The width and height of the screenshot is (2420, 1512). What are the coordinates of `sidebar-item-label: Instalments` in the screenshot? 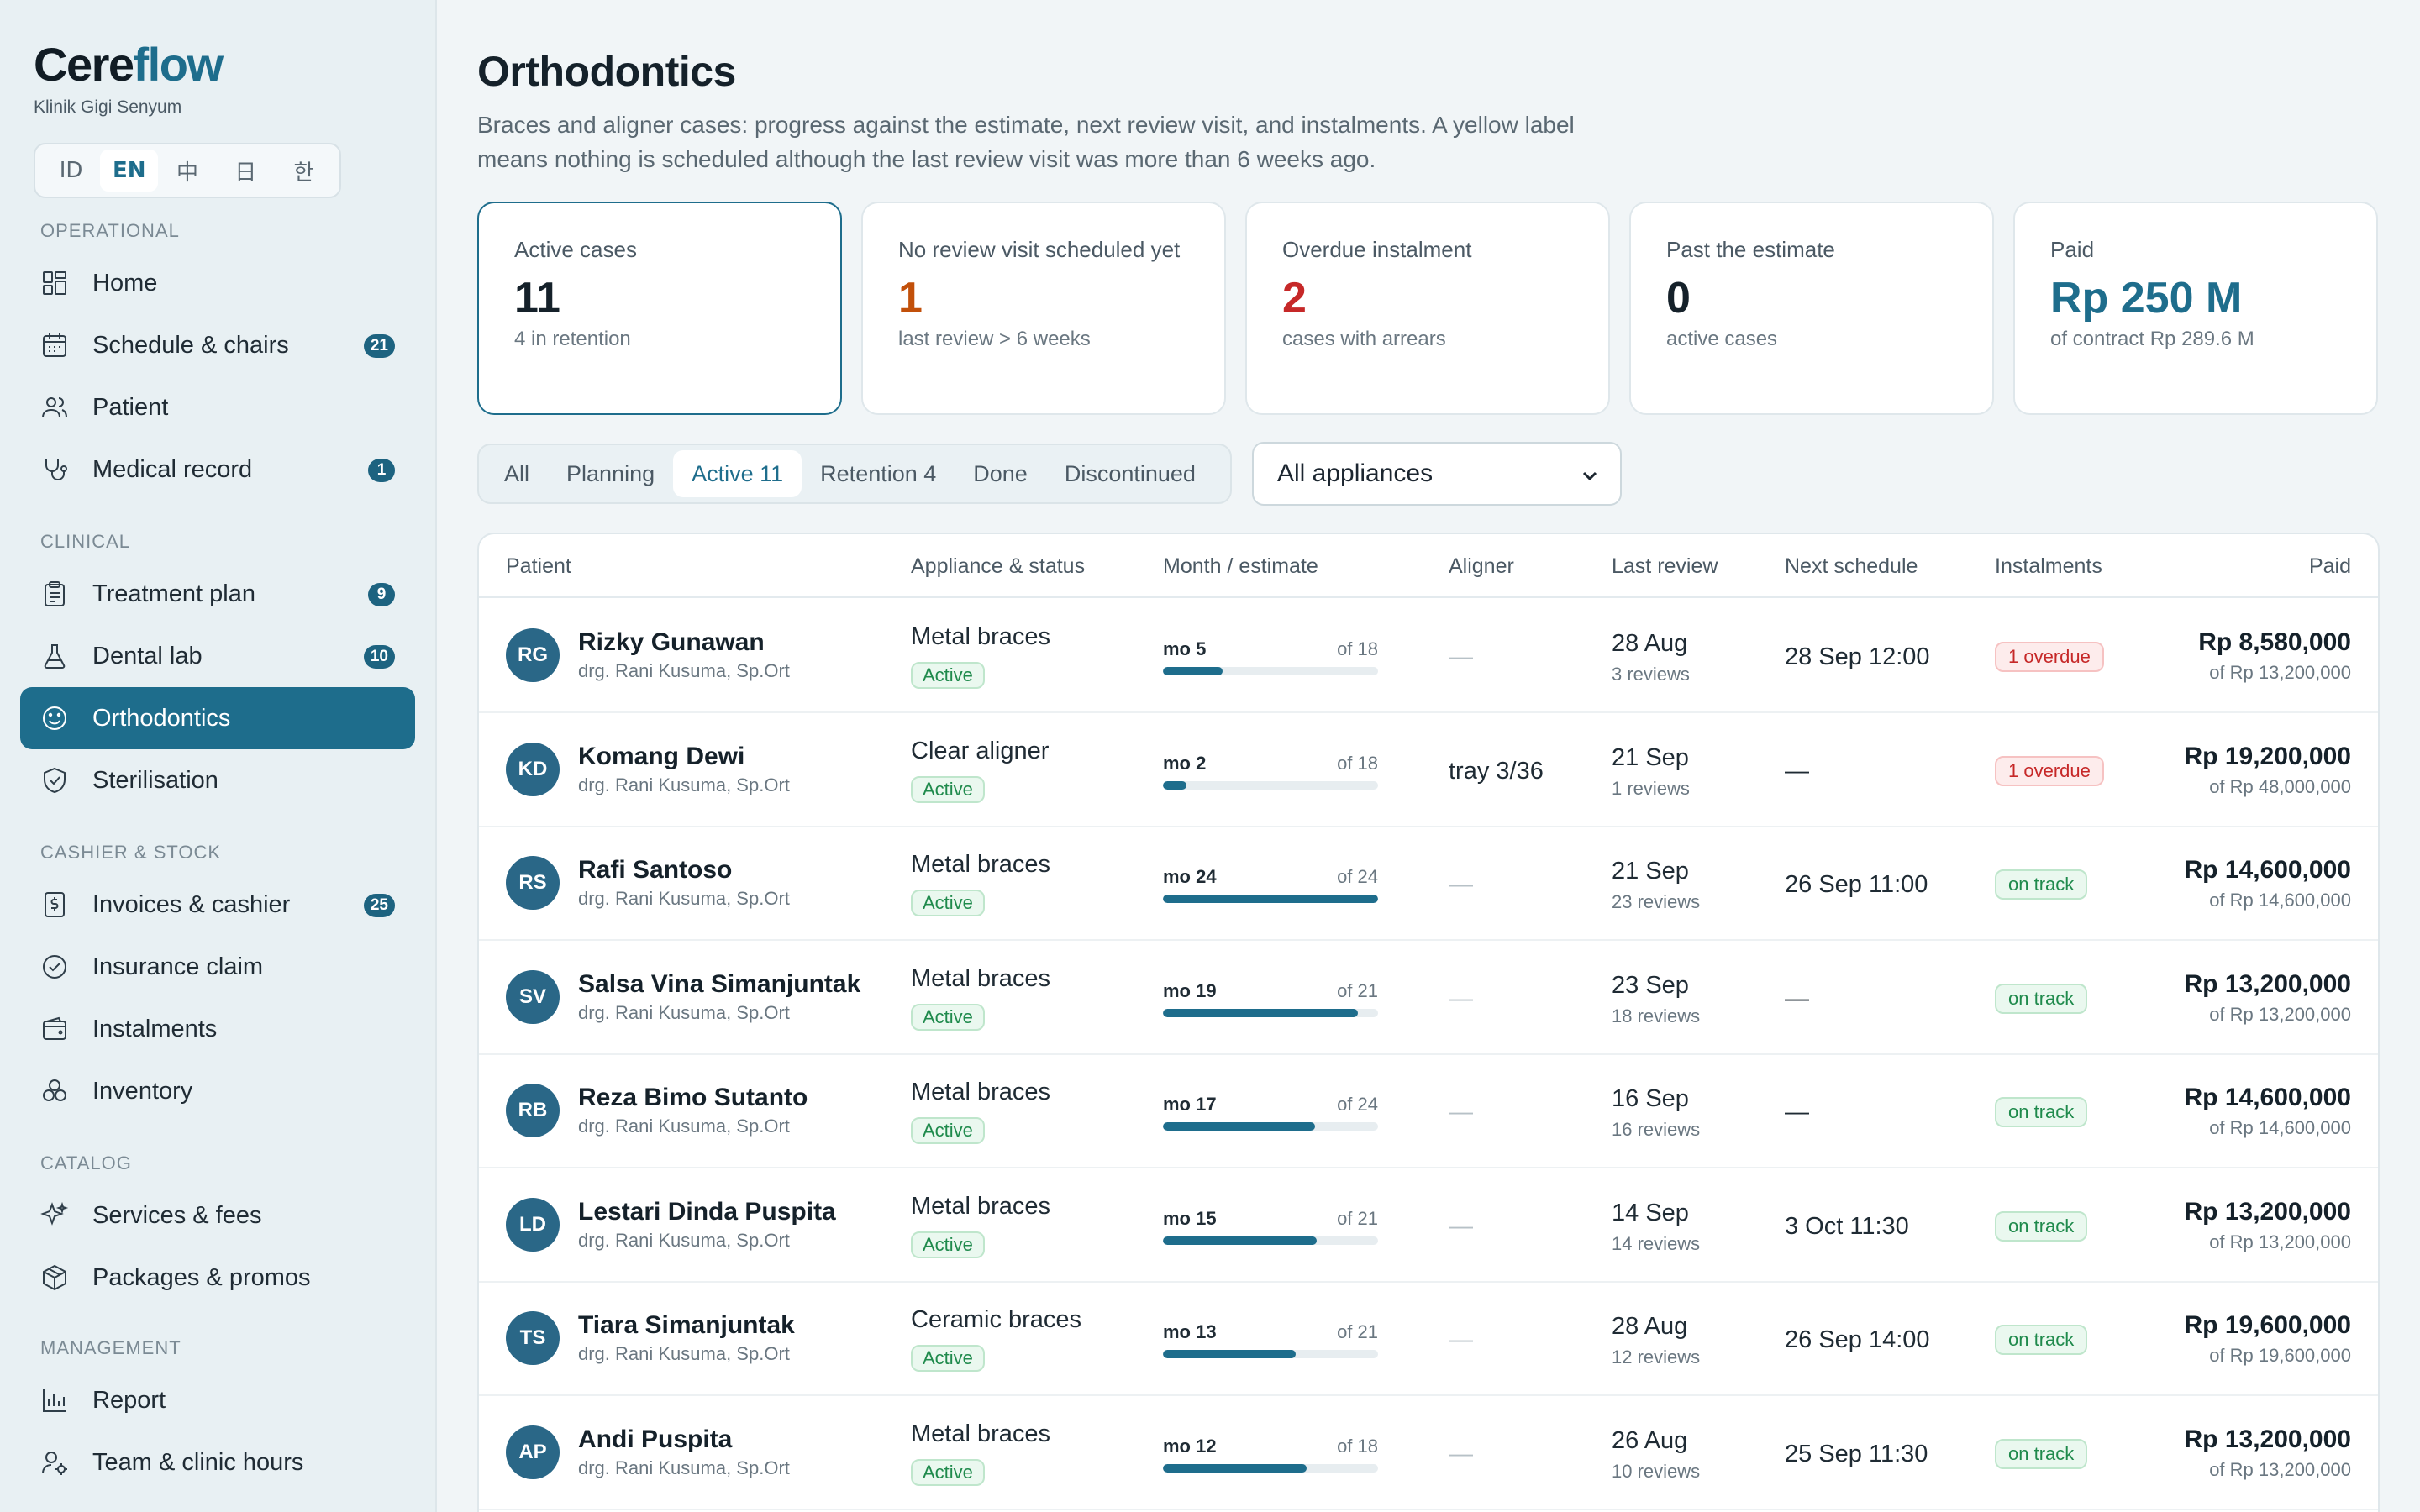 It's located at (155, 1028).